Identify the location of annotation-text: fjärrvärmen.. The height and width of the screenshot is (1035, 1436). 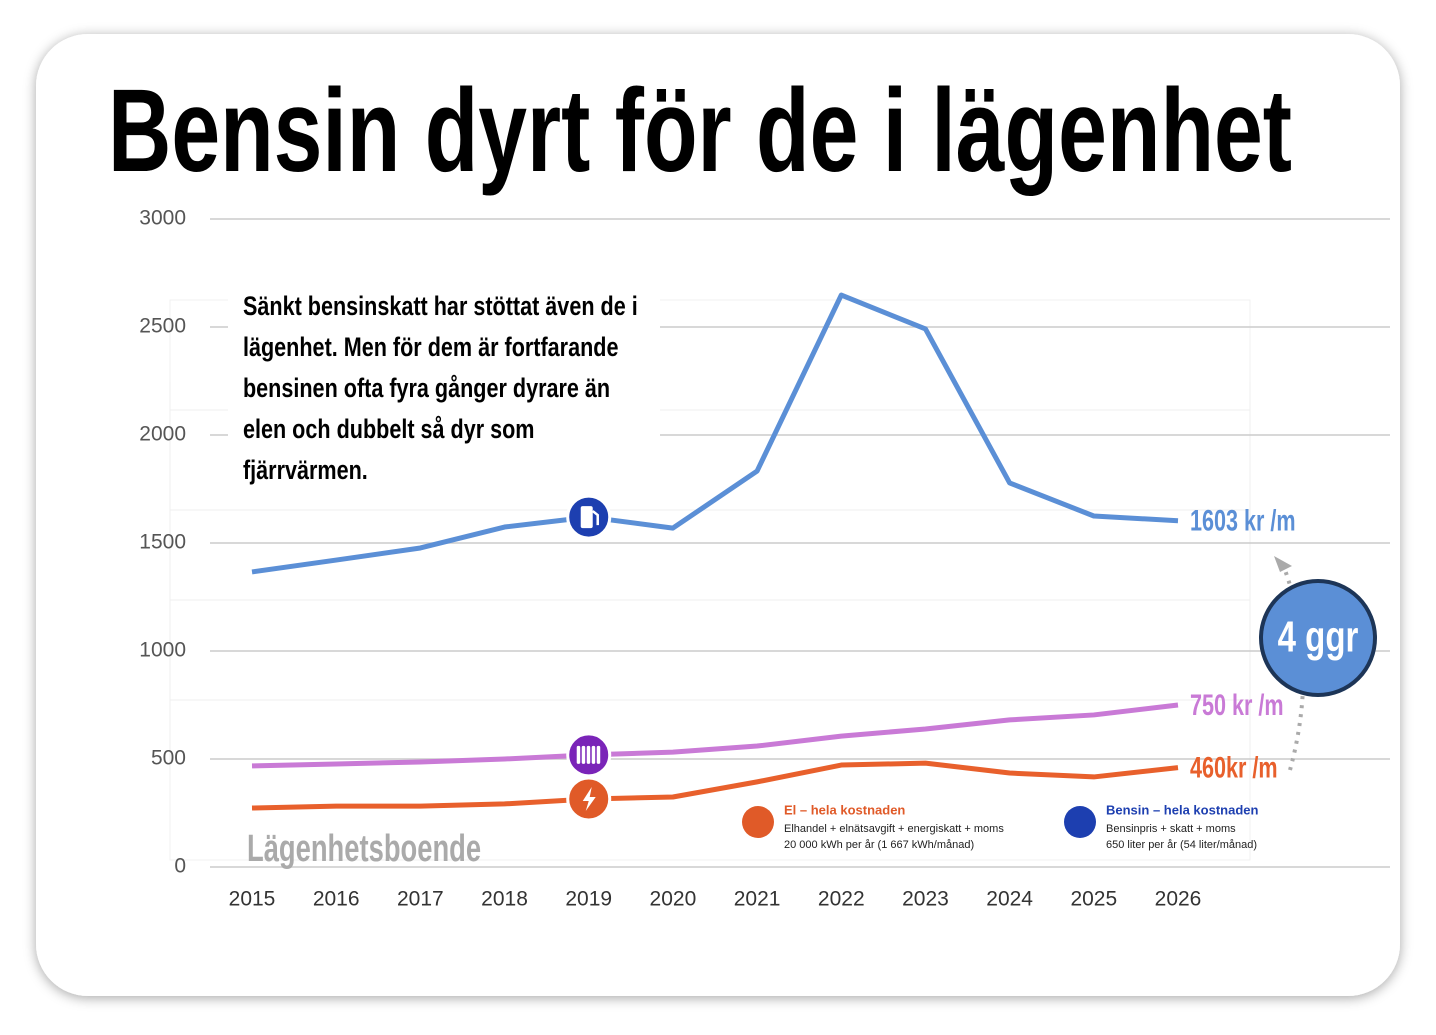
(305, 471).